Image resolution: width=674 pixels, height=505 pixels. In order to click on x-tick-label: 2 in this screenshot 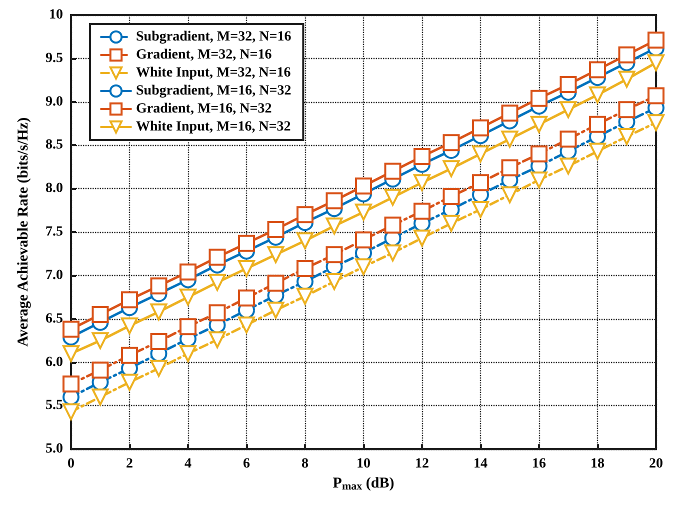, I will do `click(129, 464)`.